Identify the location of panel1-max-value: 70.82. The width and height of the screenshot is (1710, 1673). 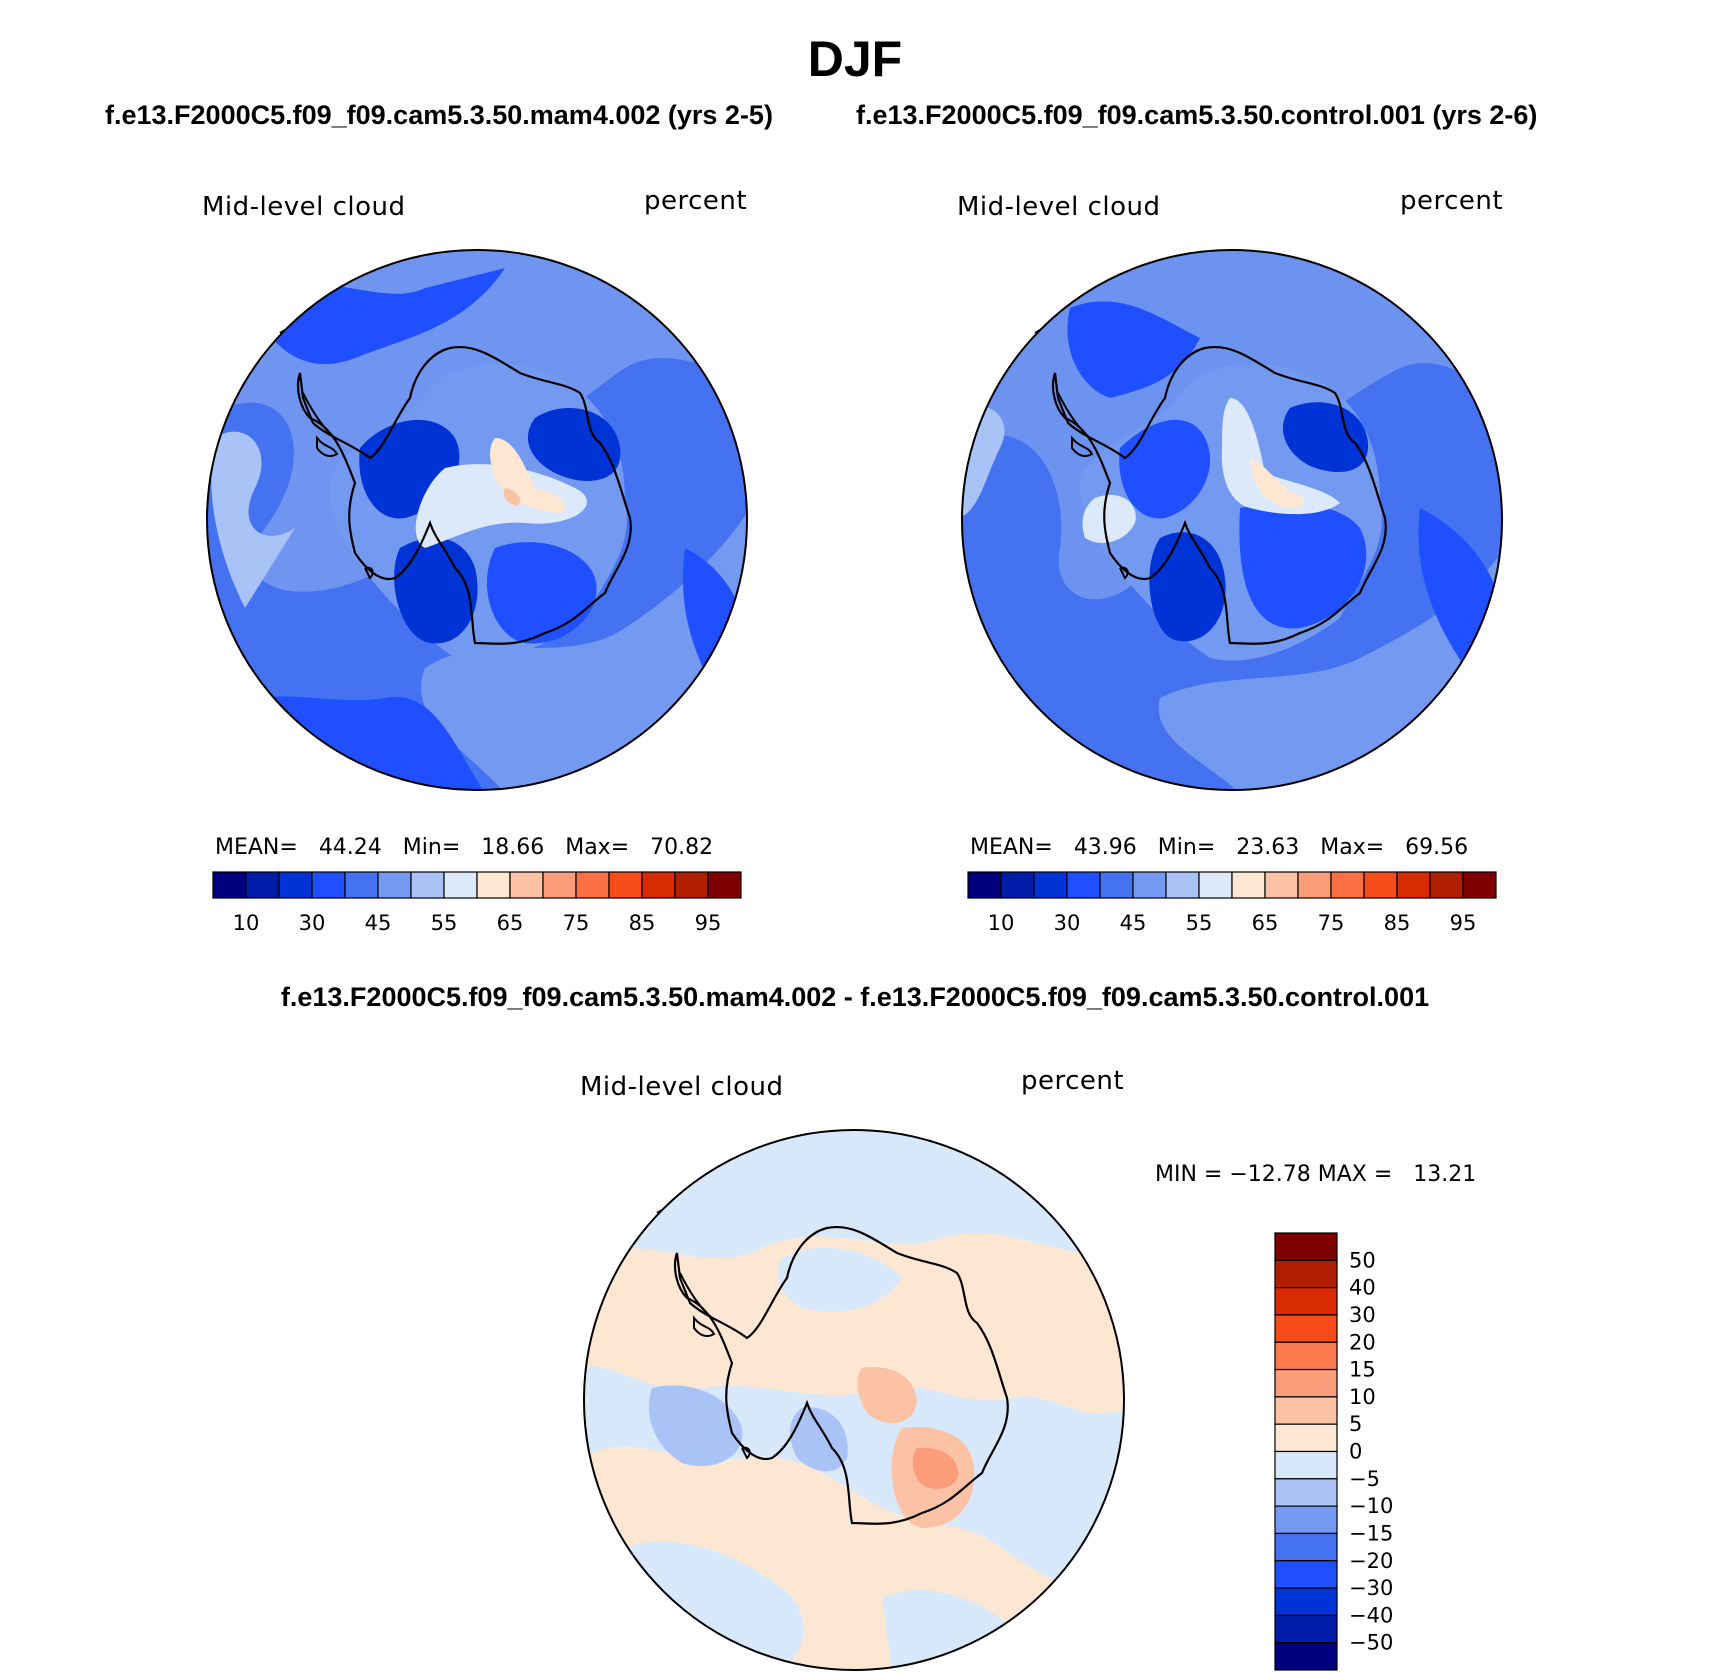
(682, 847).